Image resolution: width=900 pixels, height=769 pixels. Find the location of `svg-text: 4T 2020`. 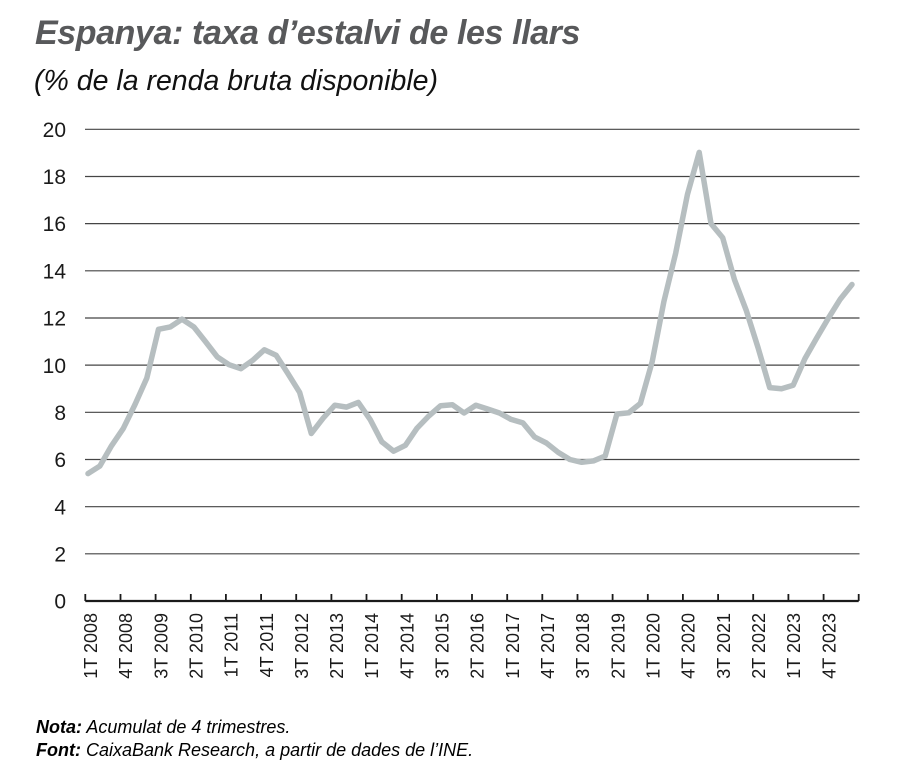

svg-text: 4T 2020 is located at coordinates (689, 646).